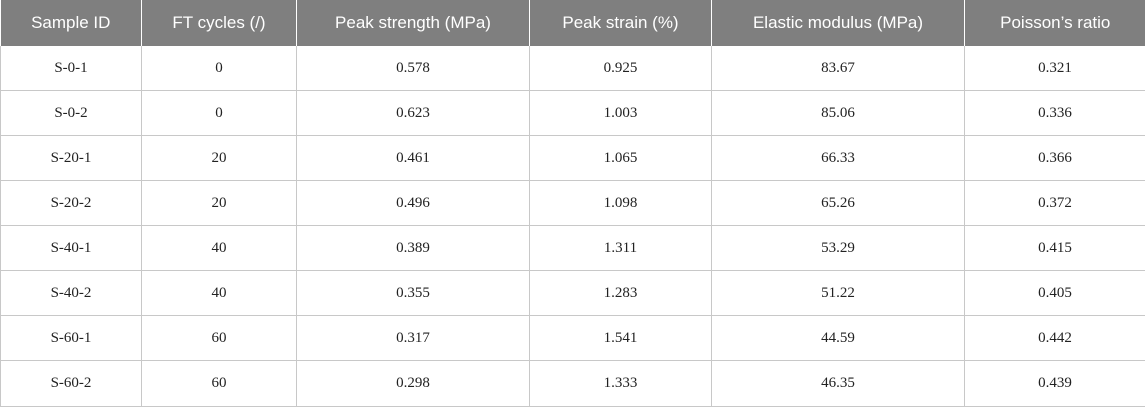 The image size is (1145, 411). What do you see at coordinates (1054, 248) in the screenshot?
I see `cell-poissons-ratio: 0.415` at bounding box center [1054, 248].